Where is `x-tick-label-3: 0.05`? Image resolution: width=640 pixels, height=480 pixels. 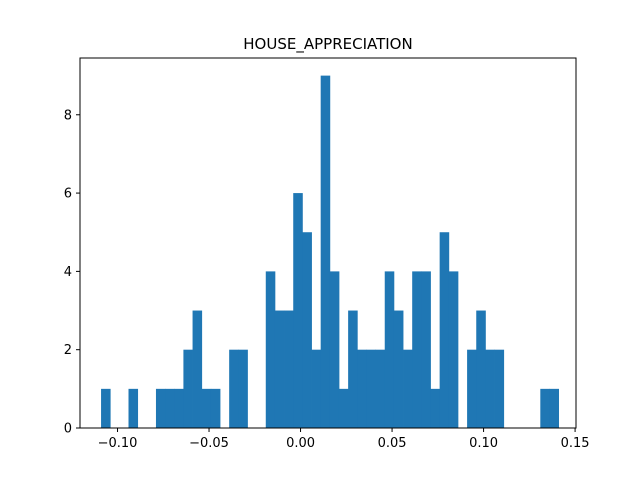
x-tick-label-3: 0.05 is located at coordinates (392, 443).